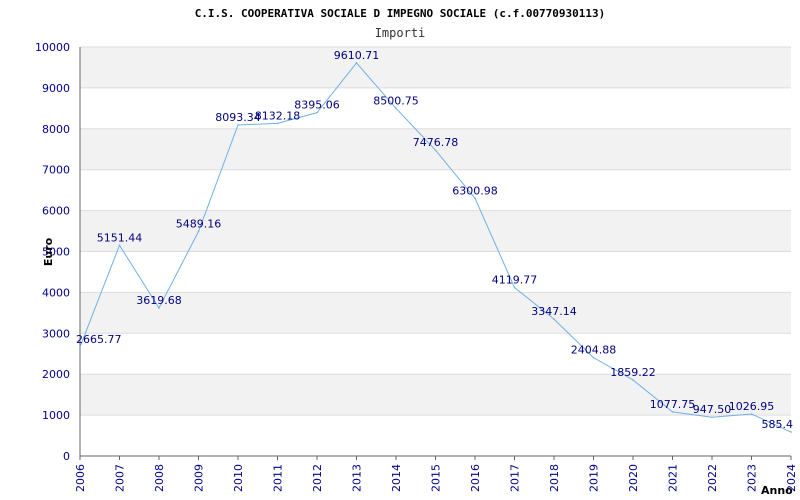 Image resolution: width=800 pixels, height=500 pixels. I want to click on y-tick-label: 6000, so click(56, 211).